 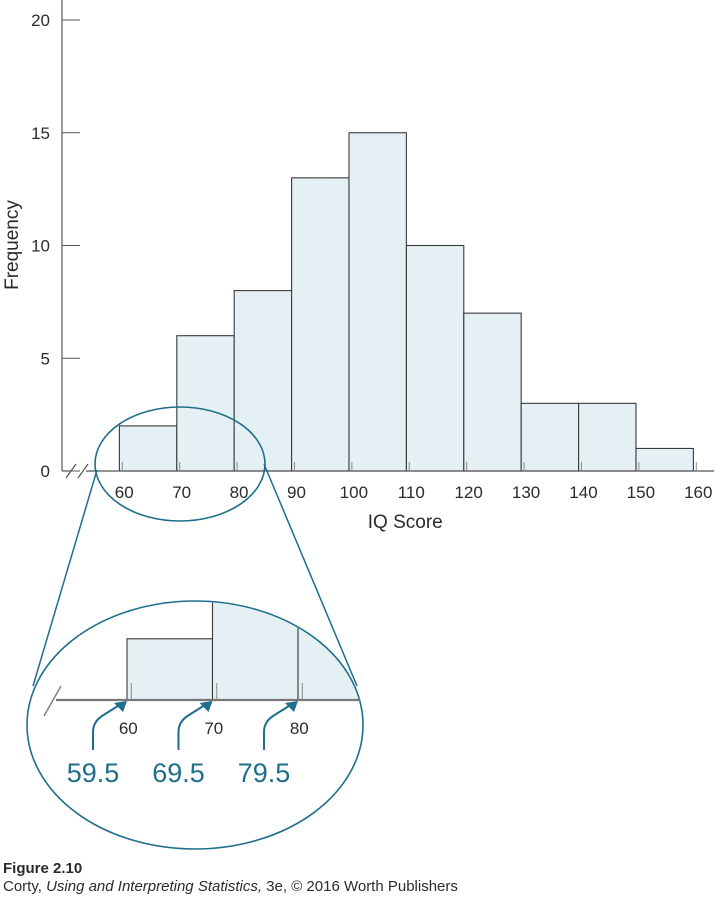 I want to click on magnifier-line-right, so click(x=310, y=575).